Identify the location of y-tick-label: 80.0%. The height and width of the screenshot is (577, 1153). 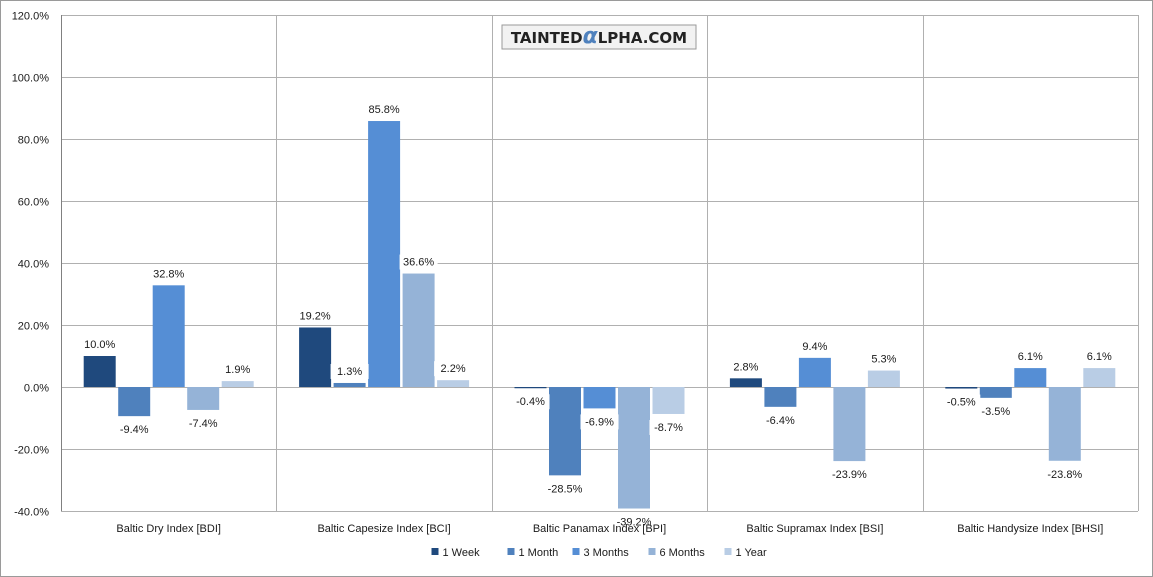
(33, 141).